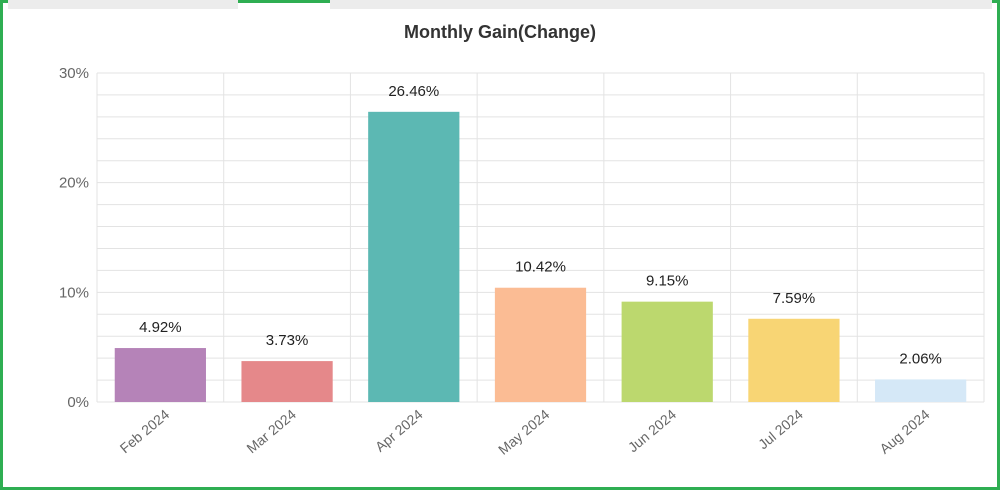 The image size is (1000, 490). I want to click on x-tick-label: Mar 2024, so click(271, 431).